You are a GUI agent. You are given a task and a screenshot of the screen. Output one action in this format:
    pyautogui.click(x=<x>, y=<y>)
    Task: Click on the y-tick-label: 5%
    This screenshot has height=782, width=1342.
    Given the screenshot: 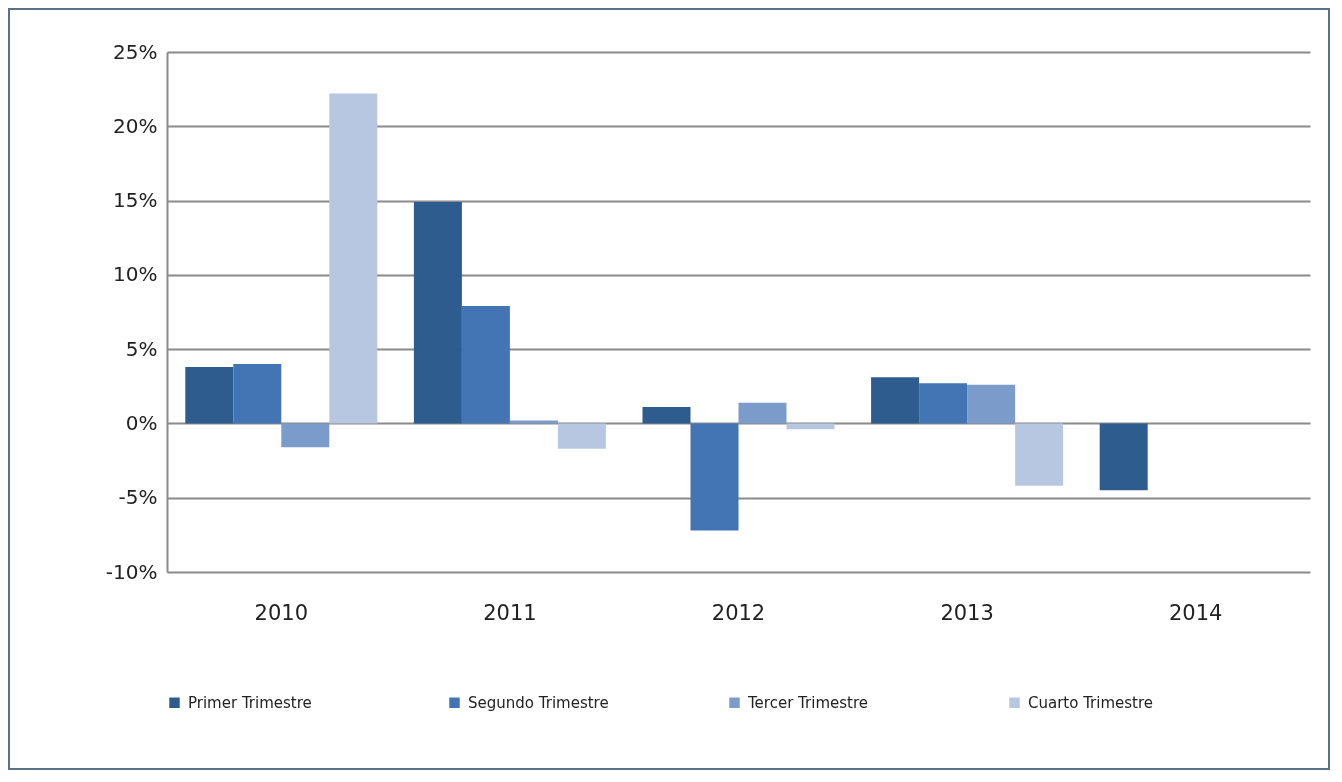 What is the action you would take?
    pyautogui.click(x=141, y=348)
    